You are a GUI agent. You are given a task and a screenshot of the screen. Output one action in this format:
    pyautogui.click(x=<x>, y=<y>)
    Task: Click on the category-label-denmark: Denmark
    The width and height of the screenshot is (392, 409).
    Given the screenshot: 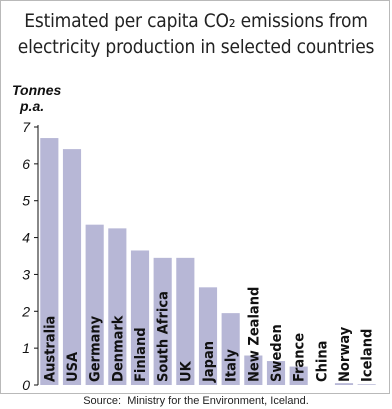 What is the action you would take?
    pyautogui.click(x=118, y=348)
    